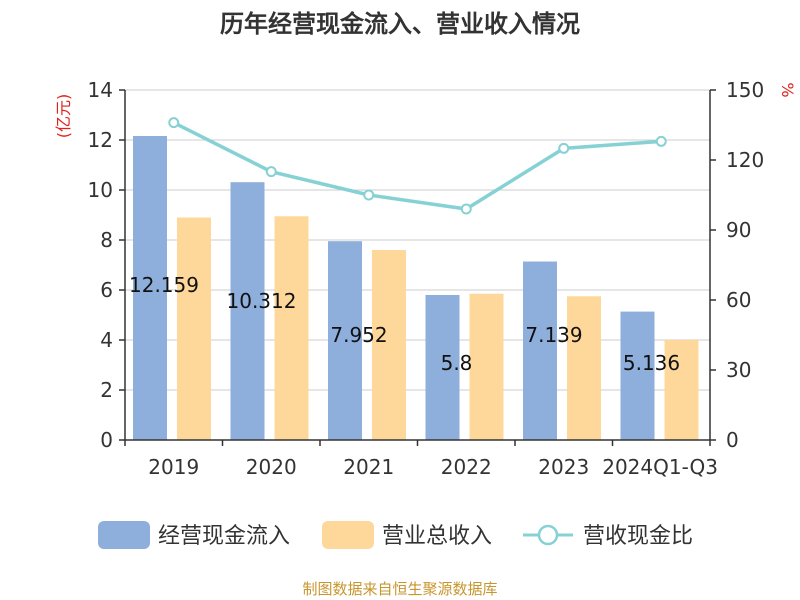 This screenshot has height=600, width=800. Describe the element at coordinates (164, 285) in the screenshot. I see `bar-label-0: 12.159` at that location.